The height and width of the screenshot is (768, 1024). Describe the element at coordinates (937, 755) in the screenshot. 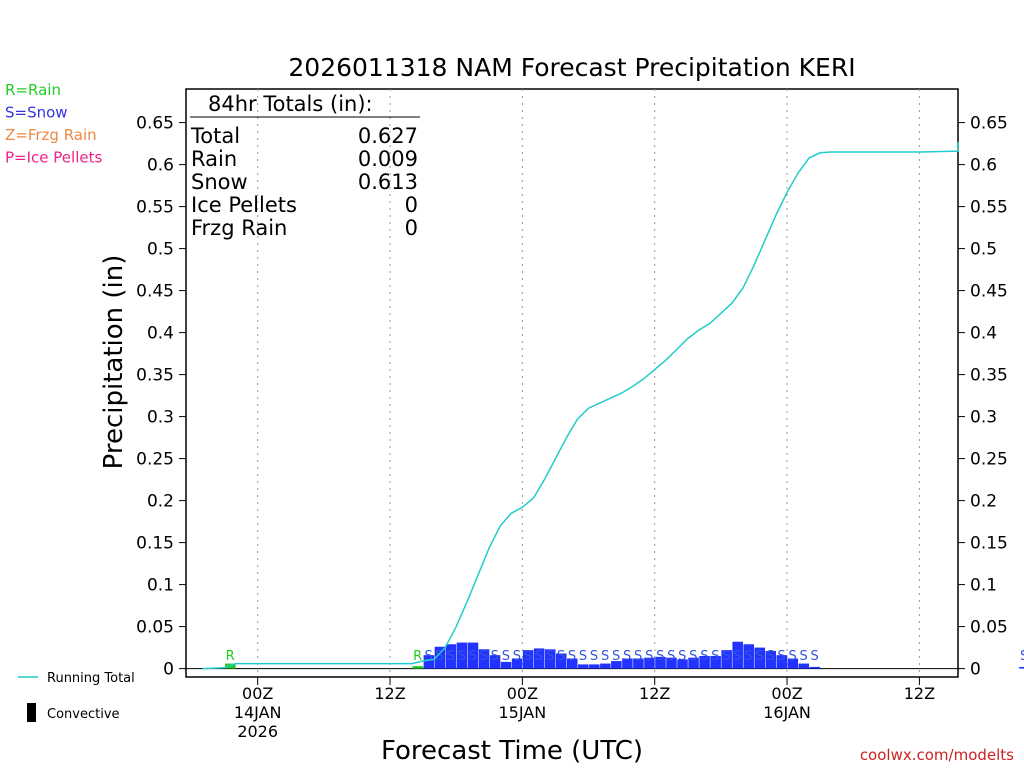

I see `credit-text: coolwx.com/modelts` at that location.